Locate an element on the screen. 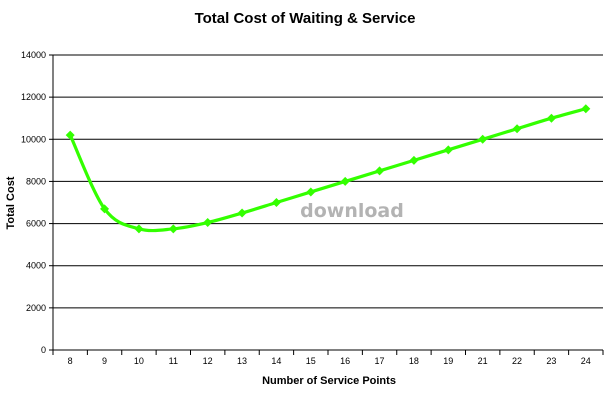 This screenshot has width=611, height=417. x-tick-label: 14 is located at coordinates (276, 361).